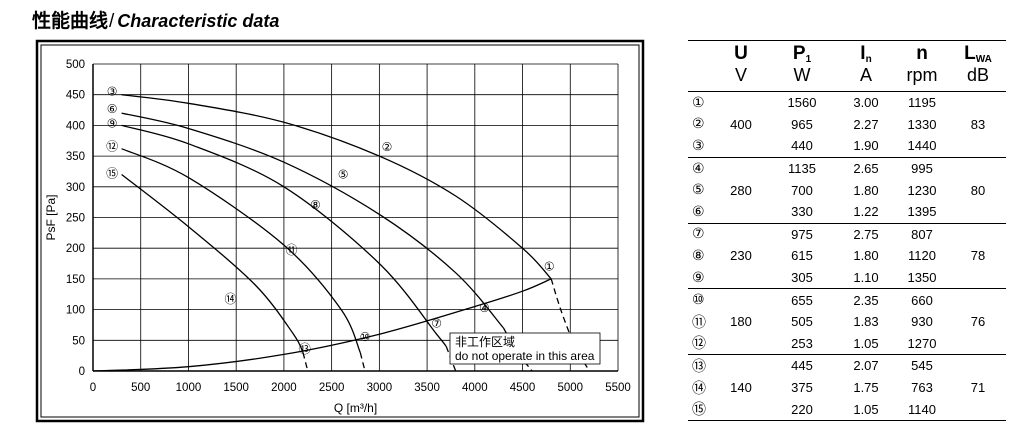 This screenshot has width=1018, height=439. What do you see at coordinates (978, 256) in the screenshot?
I see `cell-l: 78` at bounding box center [978, 256].